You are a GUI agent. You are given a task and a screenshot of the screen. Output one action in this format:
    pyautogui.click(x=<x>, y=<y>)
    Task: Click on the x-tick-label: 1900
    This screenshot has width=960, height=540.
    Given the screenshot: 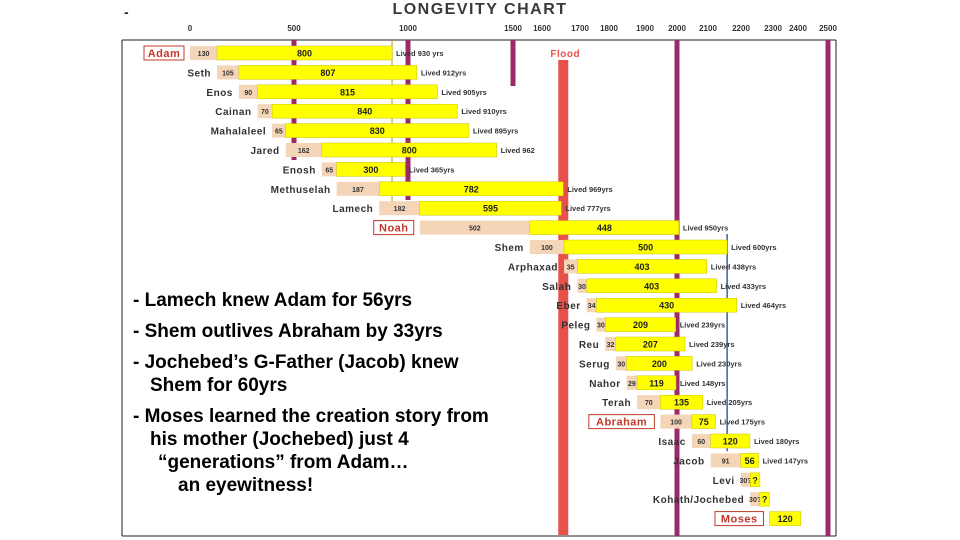 What is the action you would take?
    pyautogui.click(x=645, y=28)
    